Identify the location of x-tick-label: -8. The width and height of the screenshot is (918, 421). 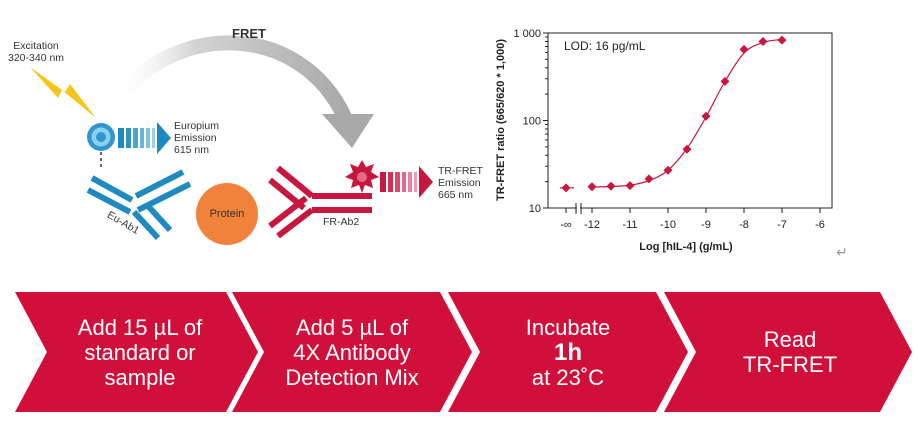
(744, 225).